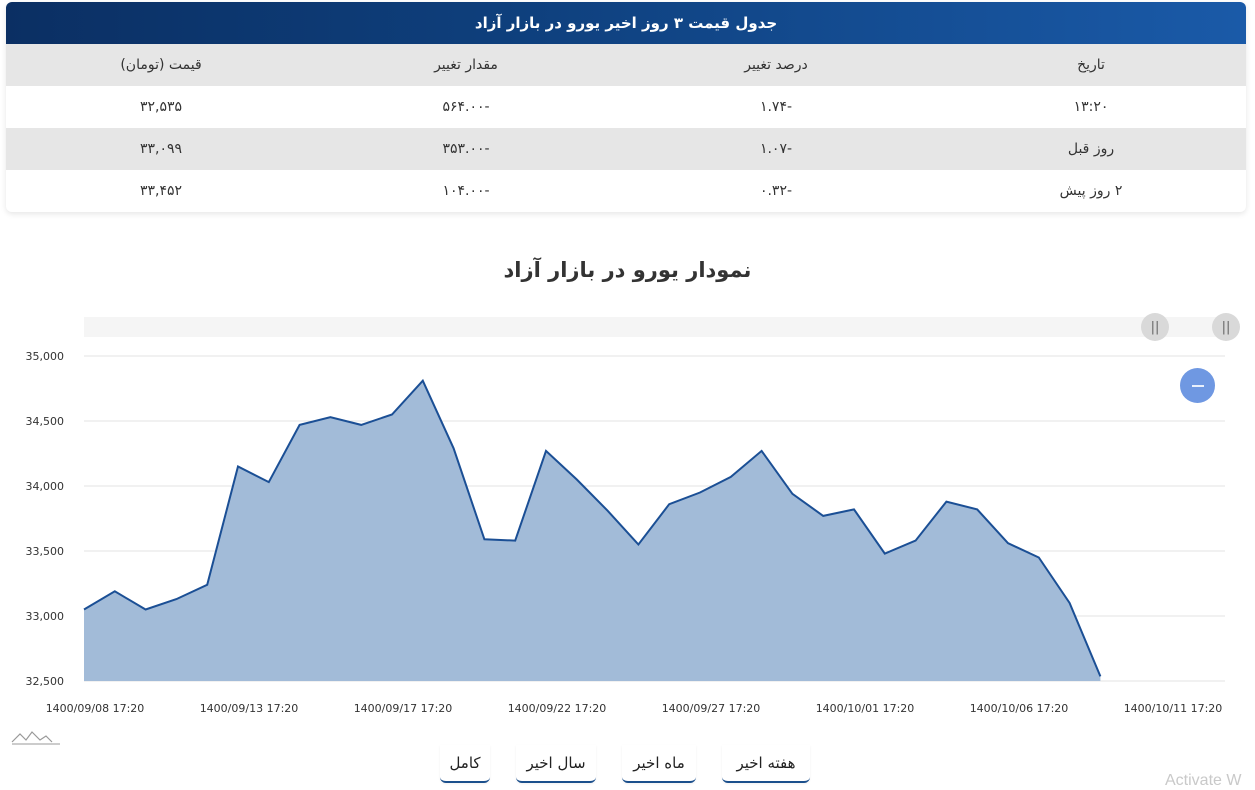  I want to click on y-tick-label: 33,500, so click(45, 551).